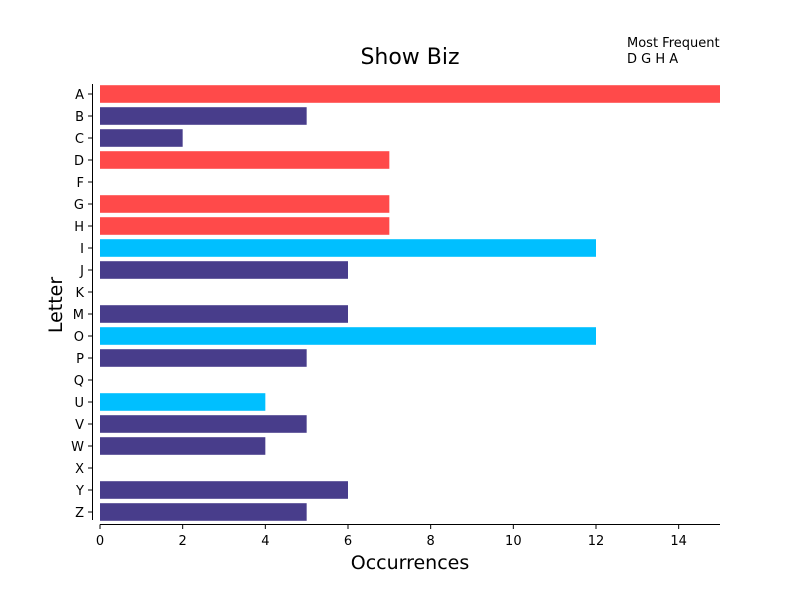  What do you see at coordinates (203, 358) in the screenshot?
I see `bar-p` at bounding box center [203, 358].